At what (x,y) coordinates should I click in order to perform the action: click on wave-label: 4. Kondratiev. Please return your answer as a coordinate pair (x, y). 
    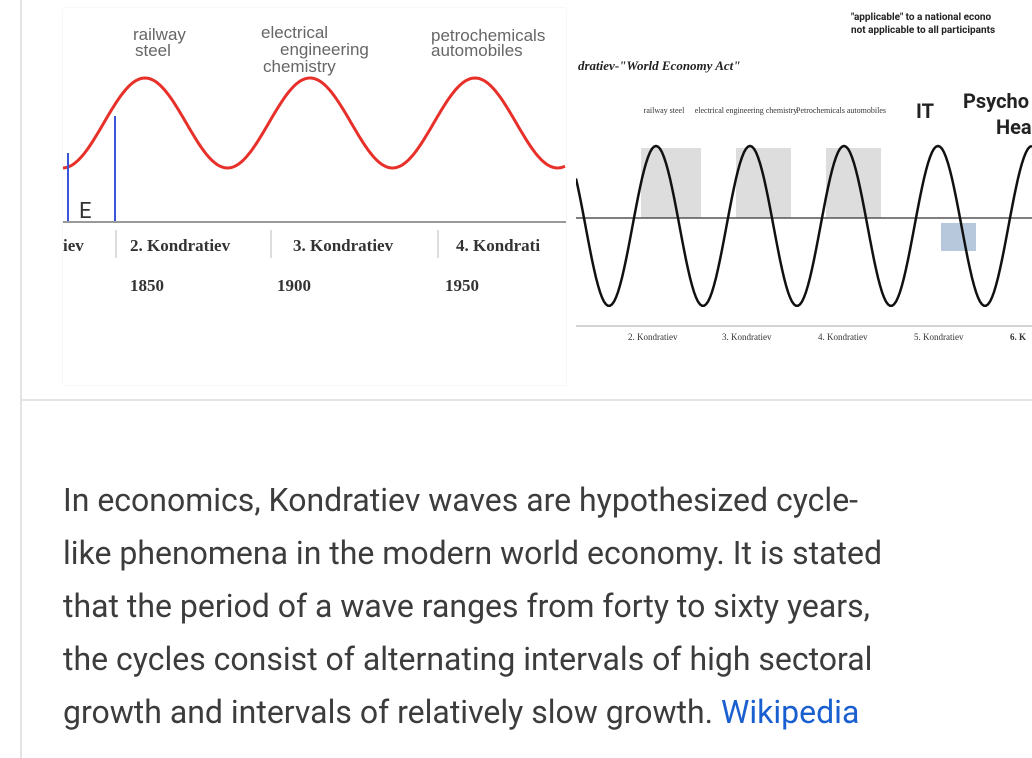
    Looking at the image, I should click on (843, 337).